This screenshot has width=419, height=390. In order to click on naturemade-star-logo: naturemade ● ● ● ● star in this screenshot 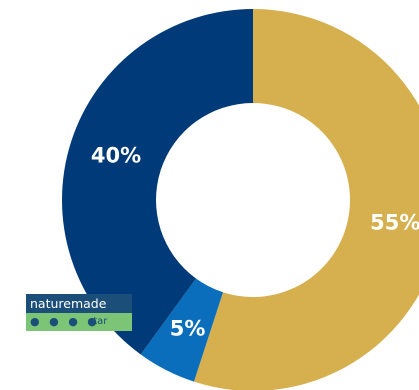, I will do `click(79, 312)`.